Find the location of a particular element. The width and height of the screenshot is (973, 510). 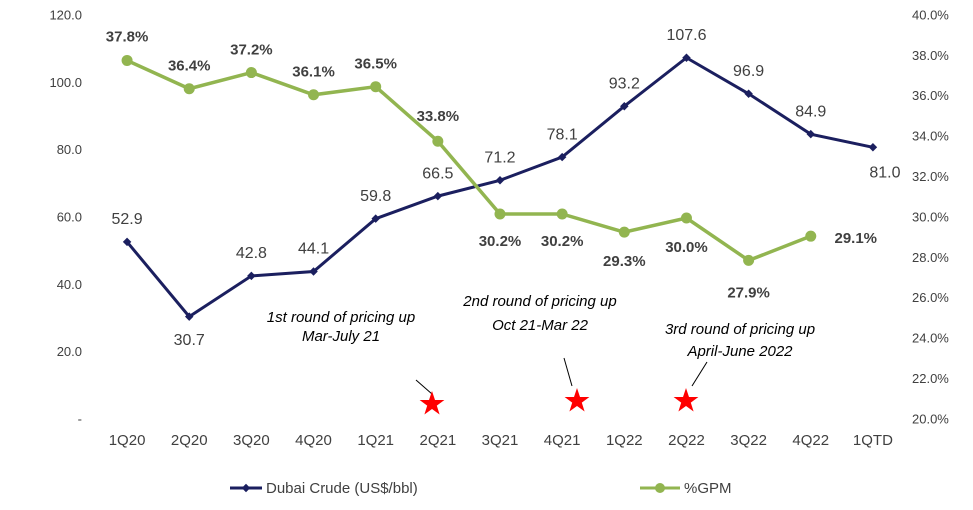

y-tick-label: - is located at coordinates (80, 418).